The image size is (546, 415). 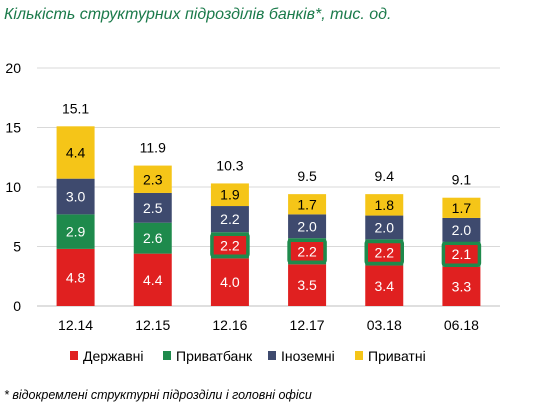 I want to click on total-label: 9.1, so click(x=462, y=180).